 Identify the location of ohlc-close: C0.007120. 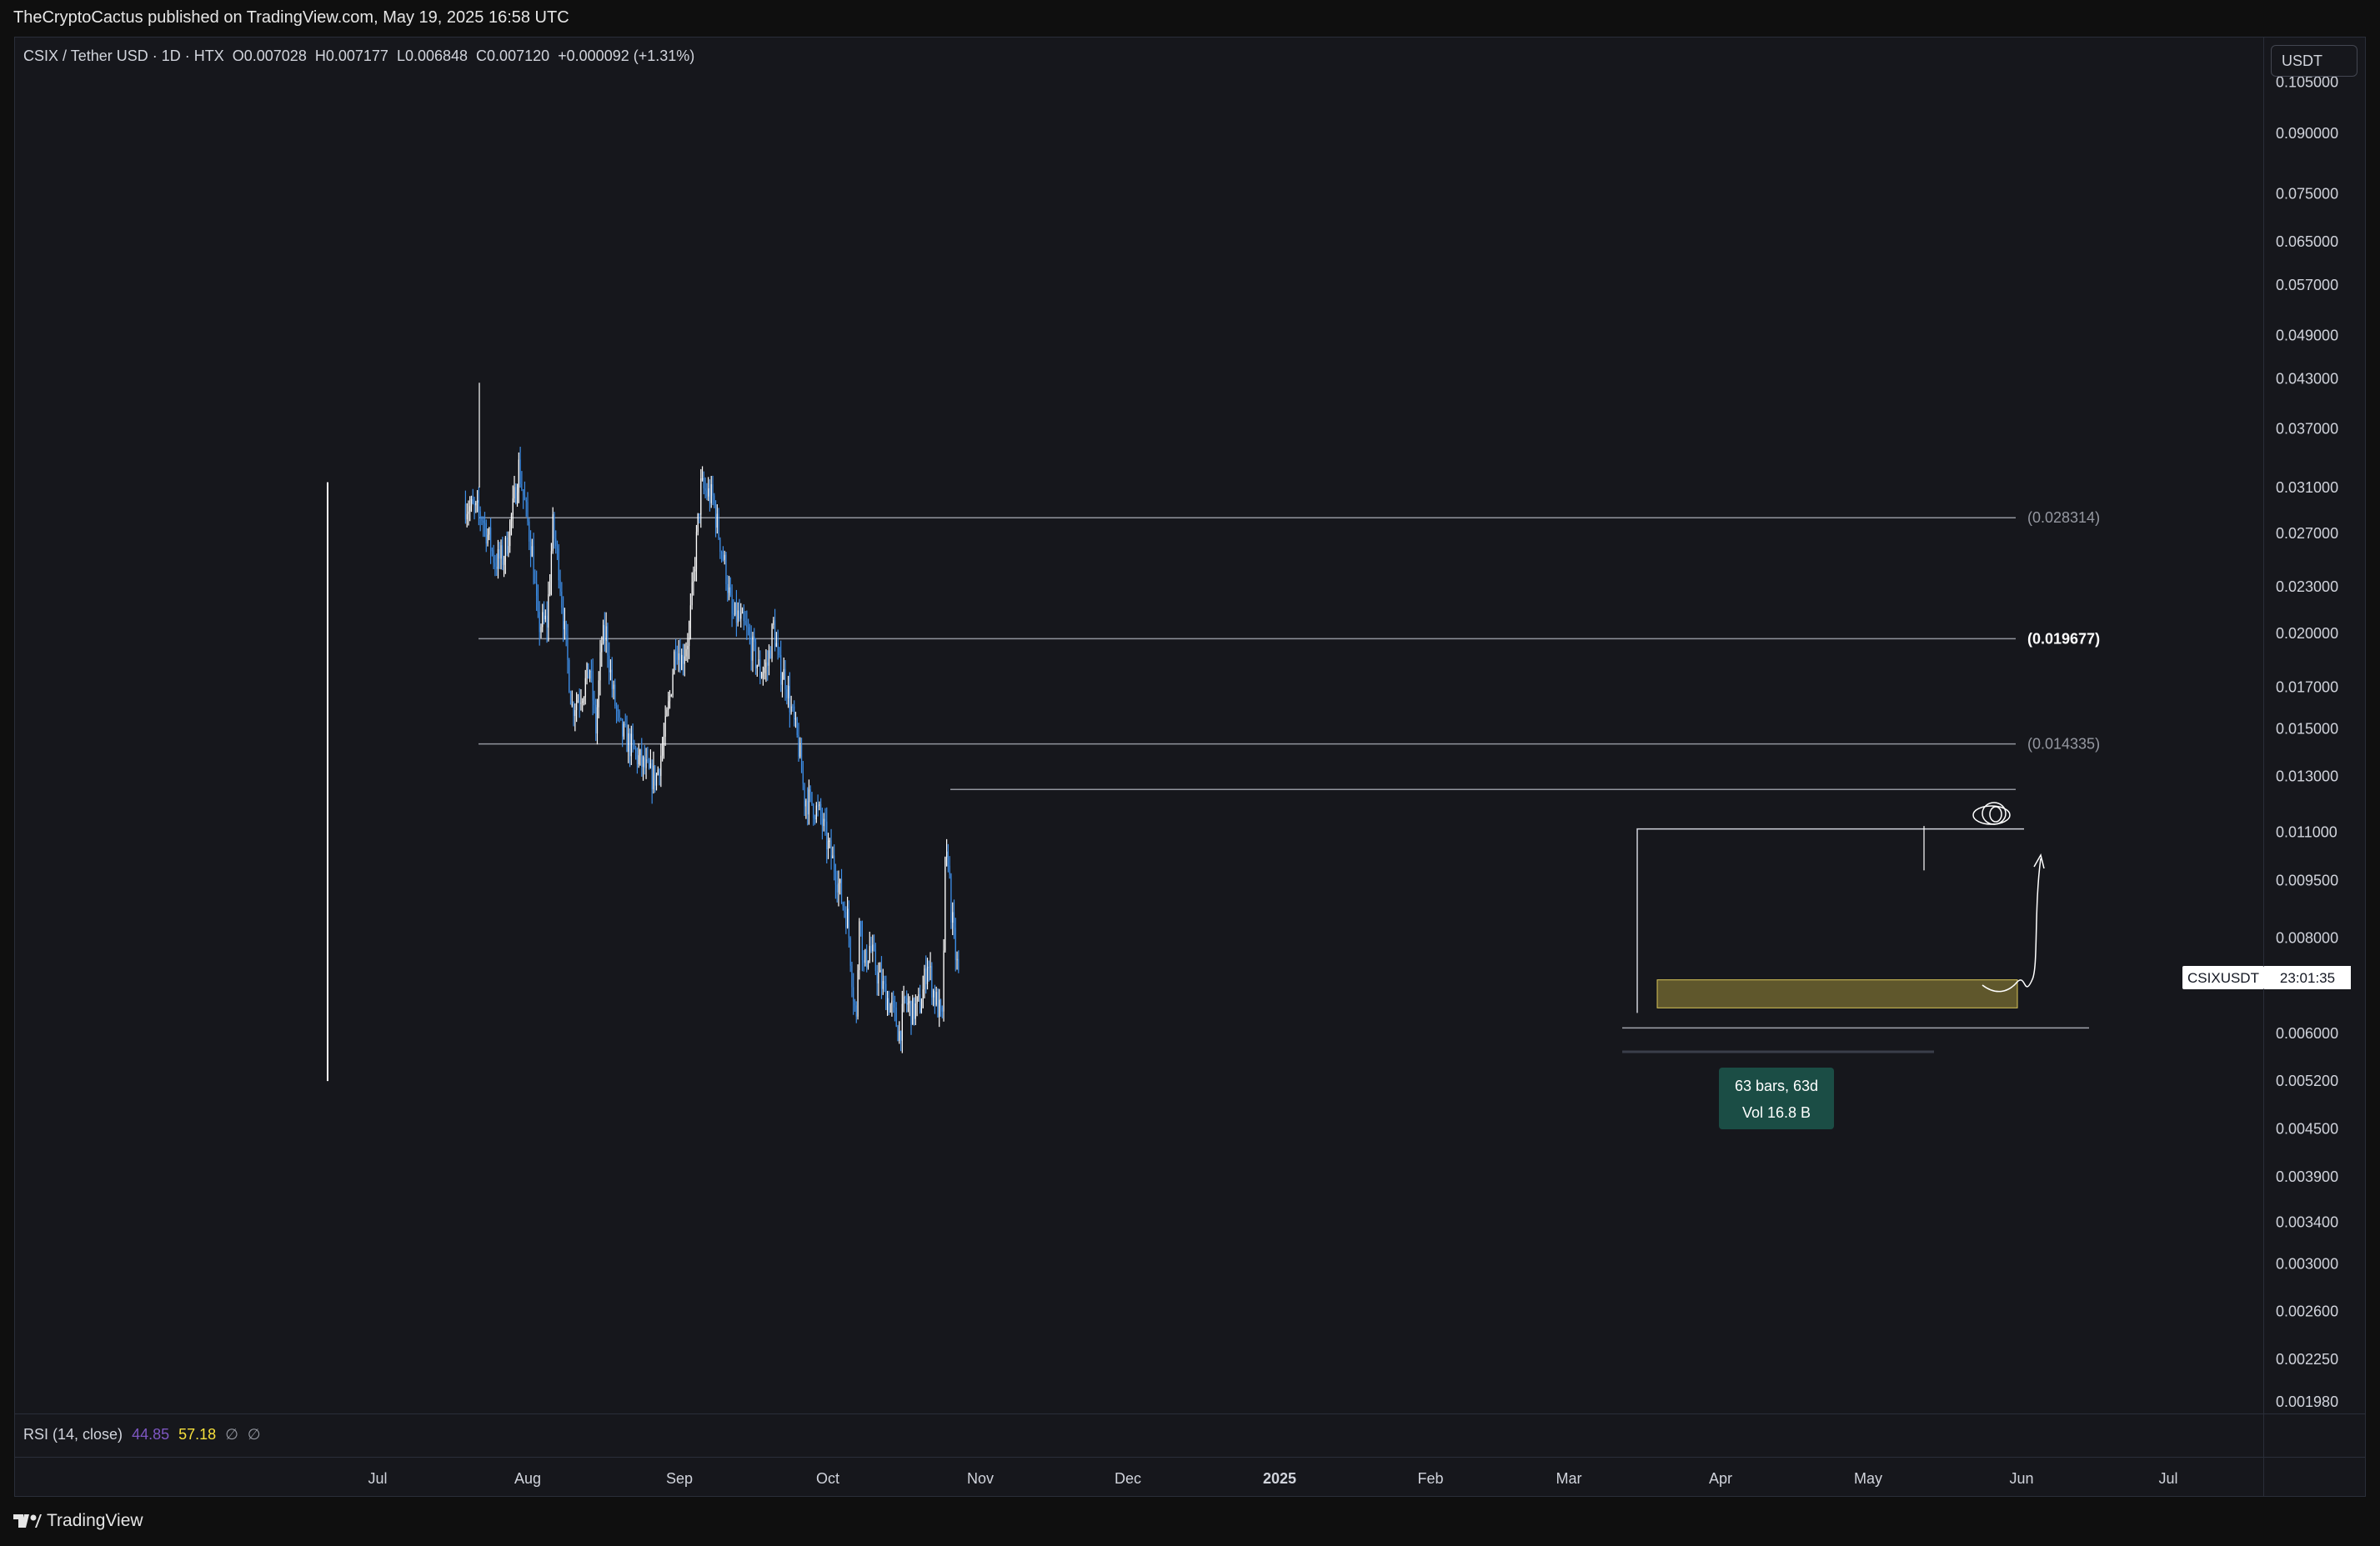
(513, 56).